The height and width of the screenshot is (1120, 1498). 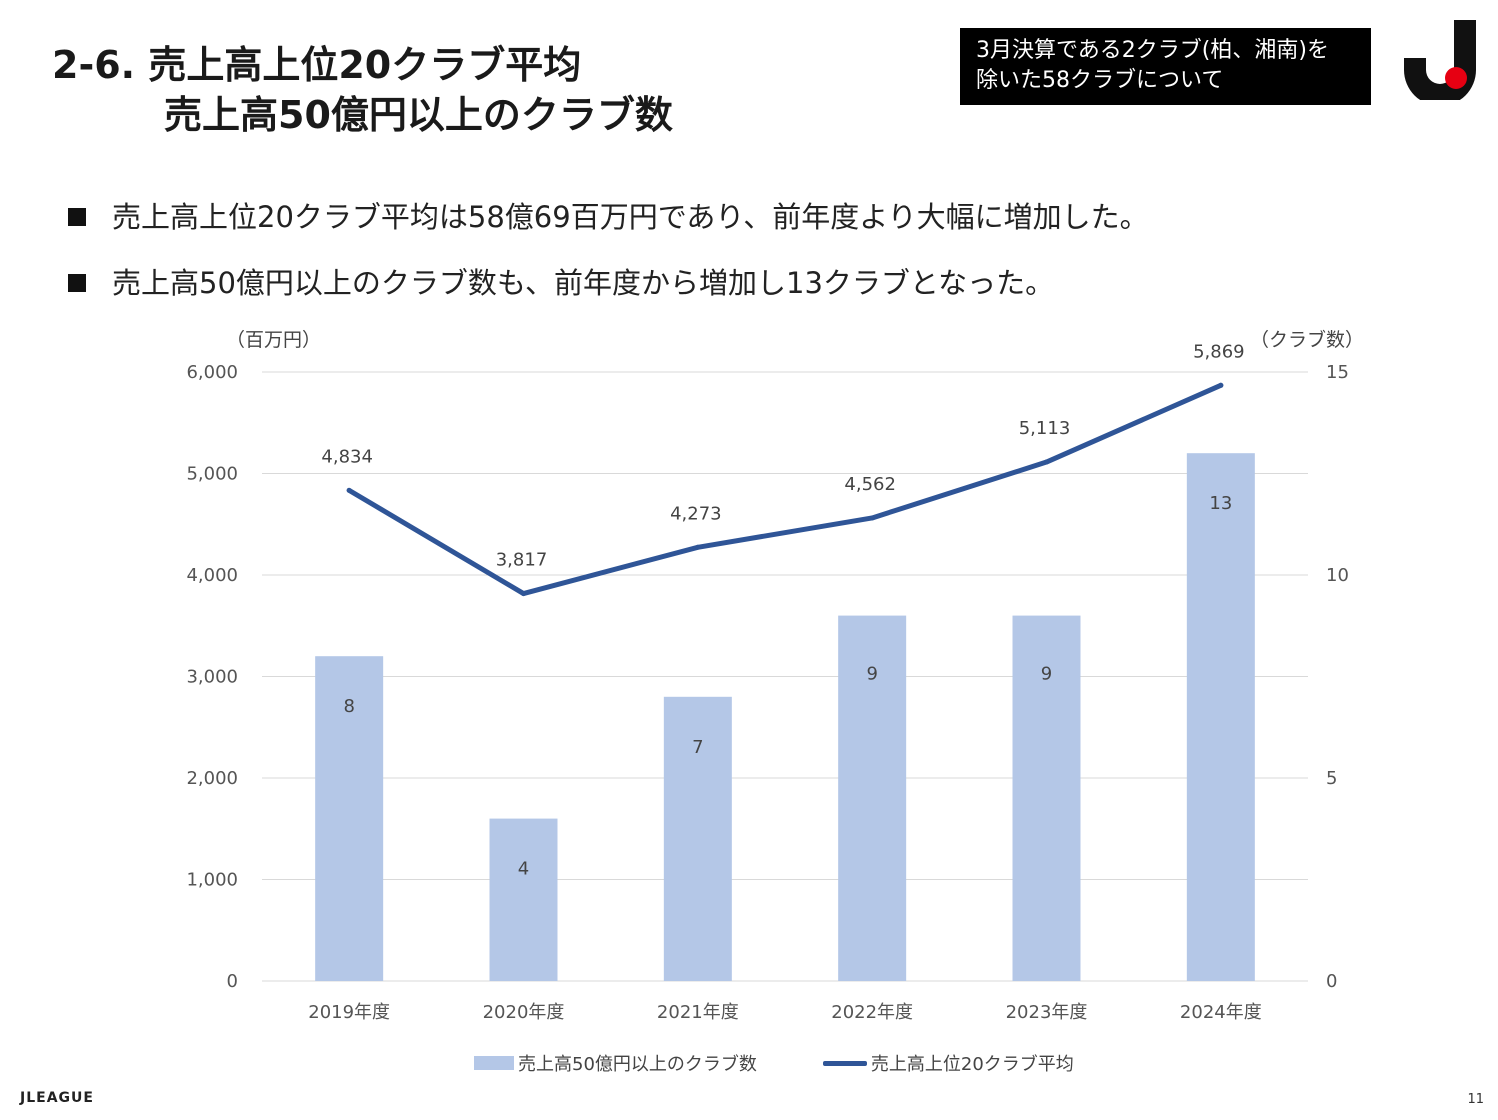 I want to click on bullet-item: 売上高50億円以上のクラブ数も、前年度から増加し13クラブとなった。, so click(x=608, y=283).